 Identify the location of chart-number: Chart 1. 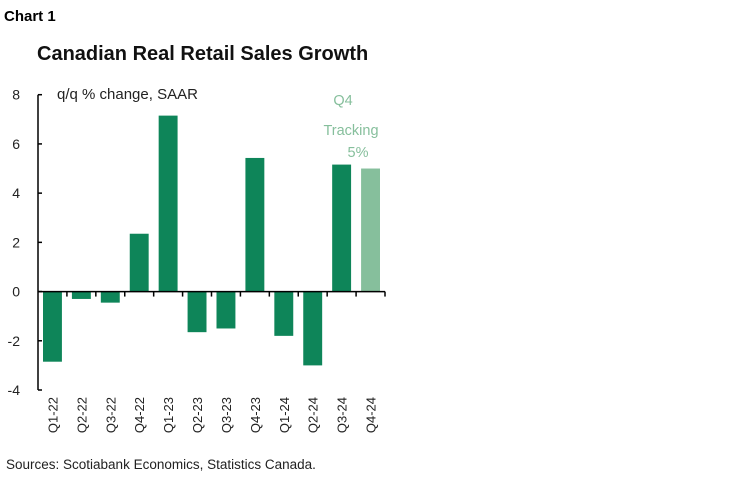
(30, 16).